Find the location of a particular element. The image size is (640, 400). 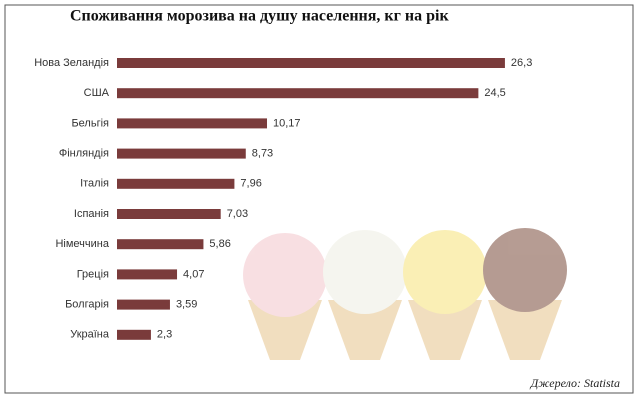

value-label: 2,3 is located at coordinates (164, 335).